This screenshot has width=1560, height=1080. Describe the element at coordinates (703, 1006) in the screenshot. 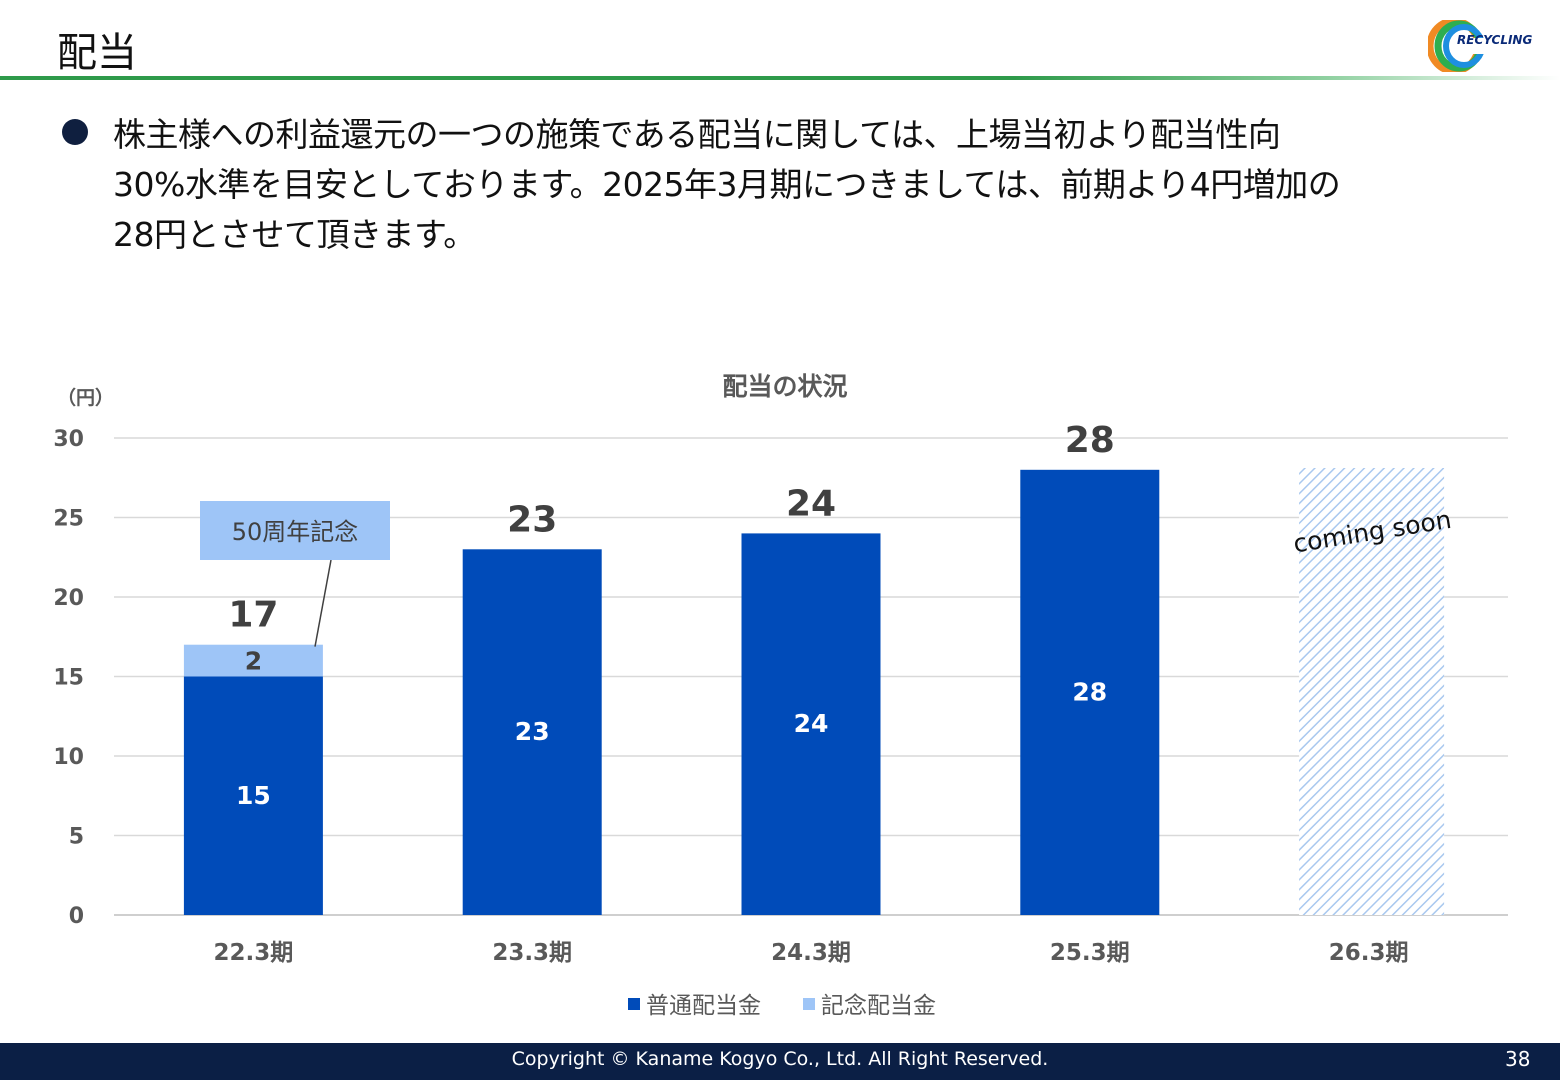

I see `legend-label-1: 普通配当金` at that location.